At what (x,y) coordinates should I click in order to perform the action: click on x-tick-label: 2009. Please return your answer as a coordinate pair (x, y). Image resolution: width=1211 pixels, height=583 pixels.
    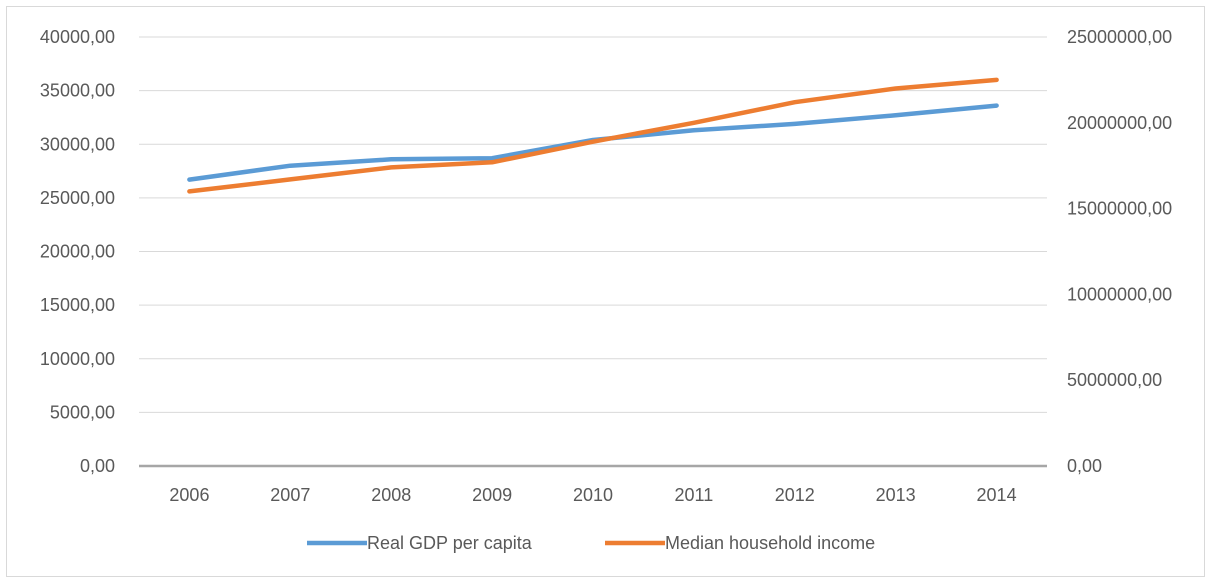
    Looking at the image, I should click on (492, 495).